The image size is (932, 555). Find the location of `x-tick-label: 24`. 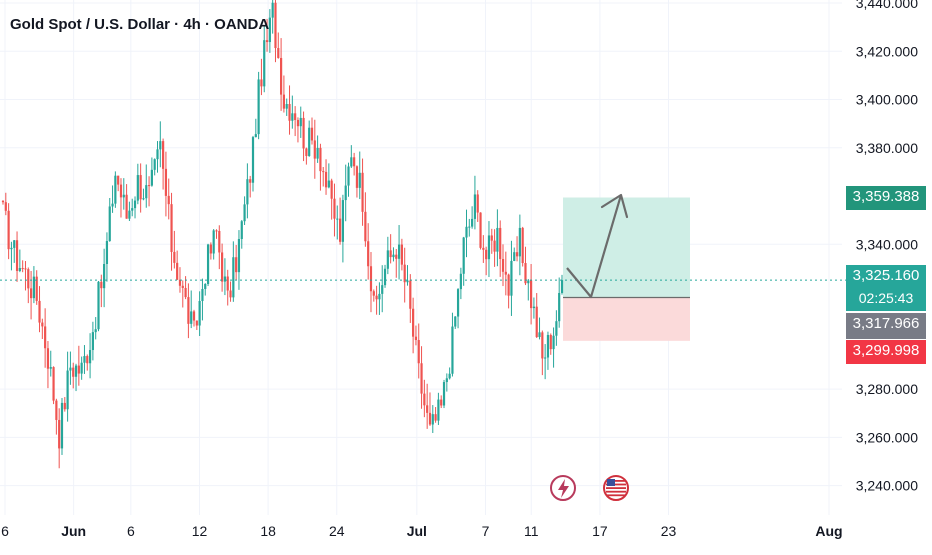

x-tick-label: 24 is located at coordinates (337, 531).